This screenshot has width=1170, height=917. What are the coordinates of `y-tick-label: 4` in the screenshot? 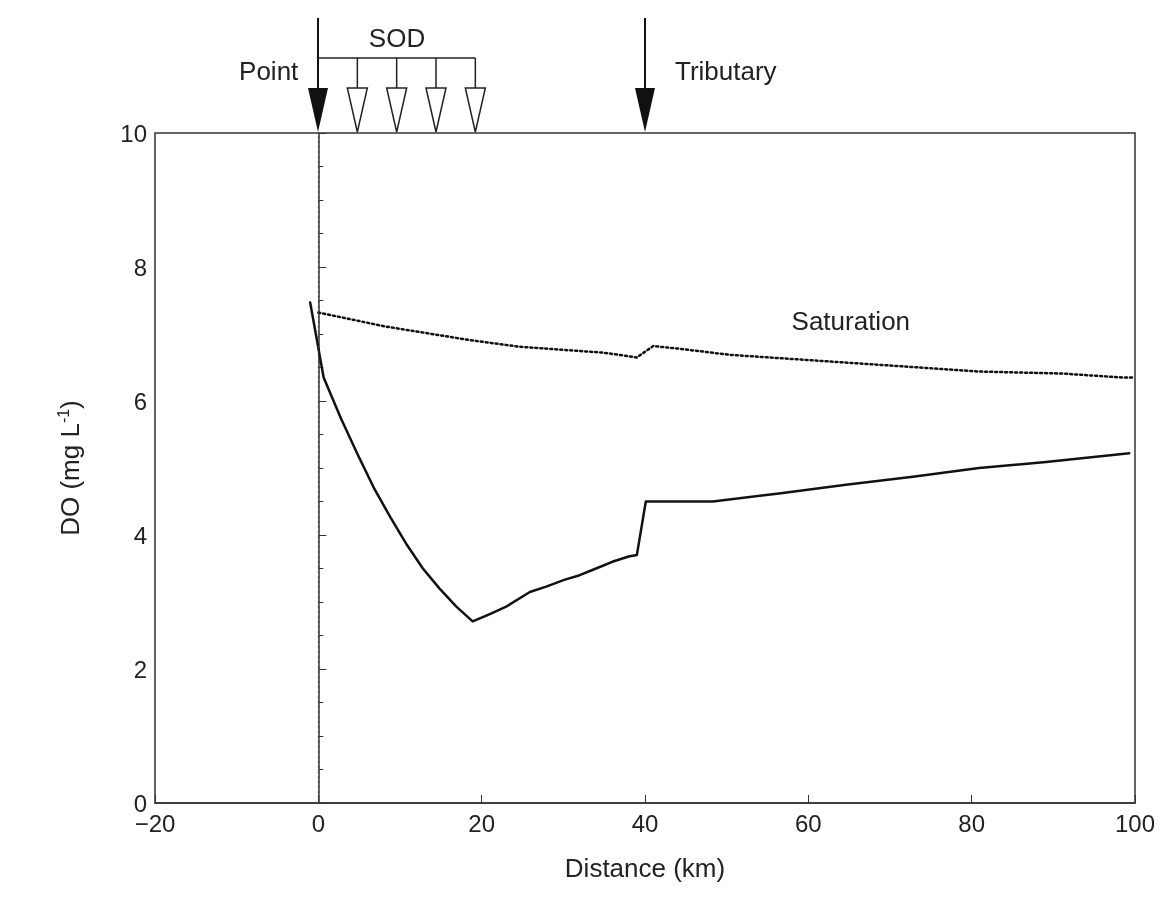 It's located at (140, 535).